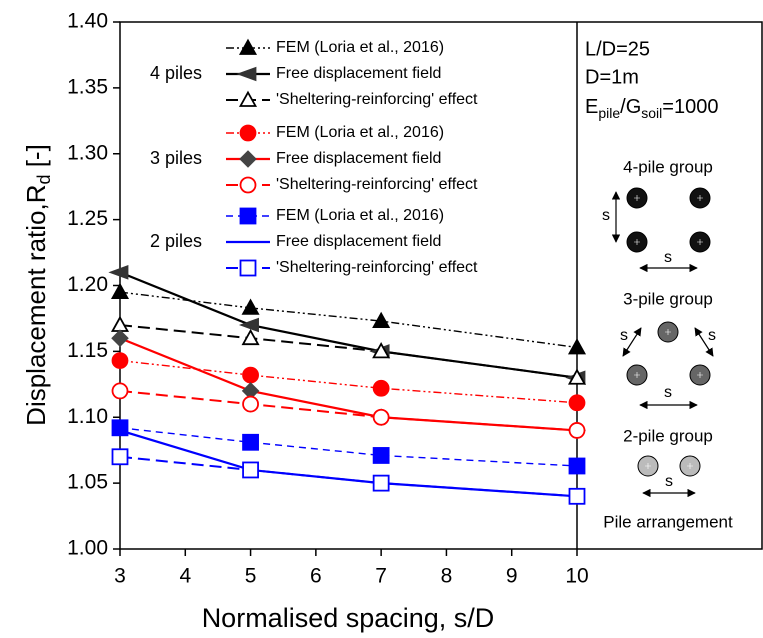 This screenshot has height=638, width=763. What do you see at coordinates (185, 576) in the screenshot?
I see `x-tick-label: 4` at bounding box center [185, 576].